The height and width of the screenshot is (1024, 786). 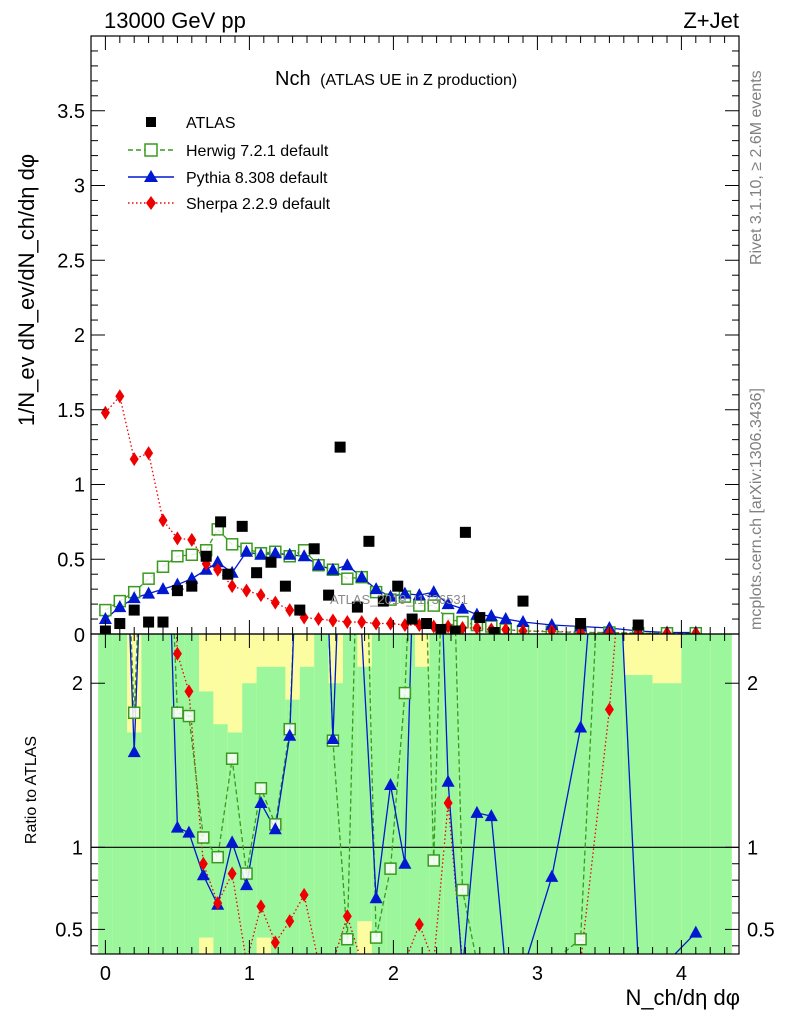 What do you see at coordinates (418, 80) in the screenshot?
I see `plot-title-sub: (ATLAS UE in Z production)` at bounding box center [418, 80].